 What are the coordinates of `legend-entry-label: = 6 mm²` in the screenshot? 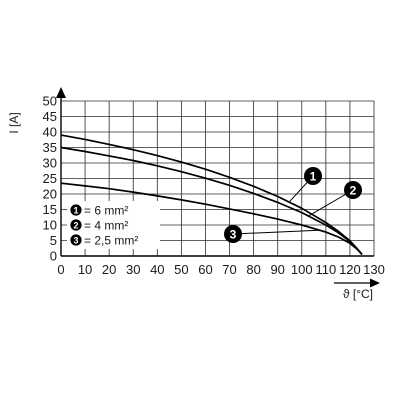 It's located at (106, 211).